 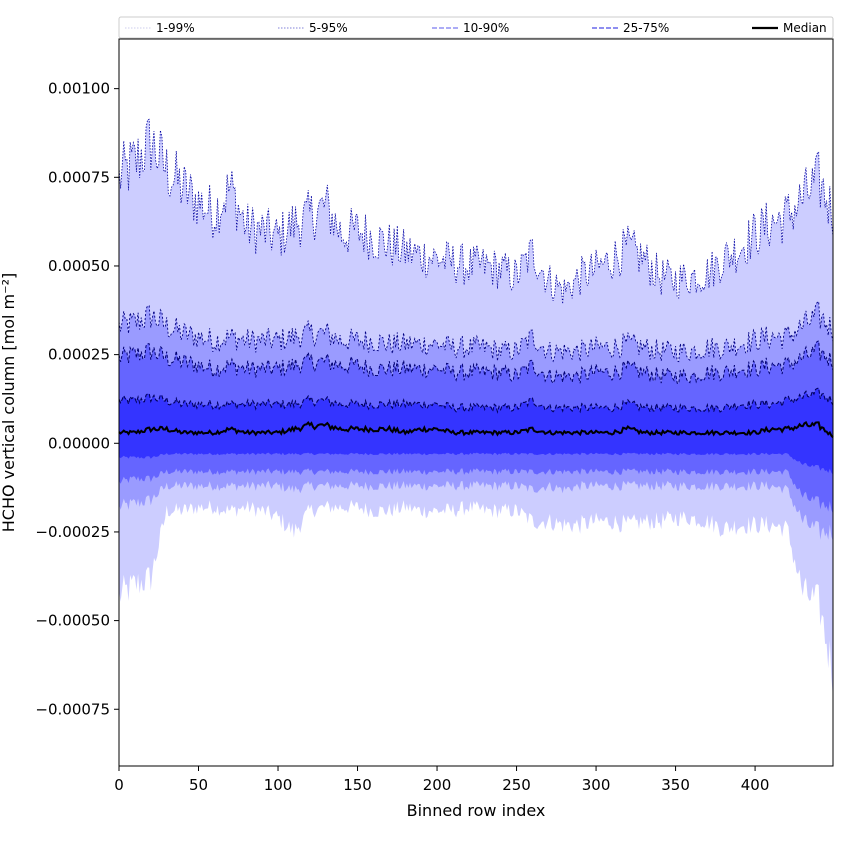 What do you see at coordinates (79, 355) in the screenshot?
I see `y-tick-label-4: 0.00025` at bounding box center [79, 355].